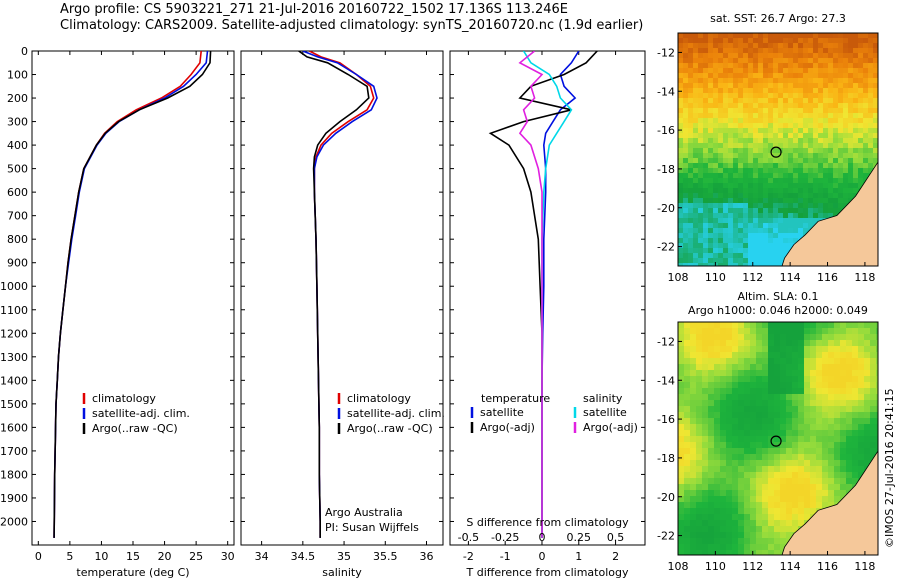 This screenshot has height=580, width=900. What do you see at coordinates (133, 556) in the screenshot?
I see `x-tick-label: 15` at bounding box center [133, 556].